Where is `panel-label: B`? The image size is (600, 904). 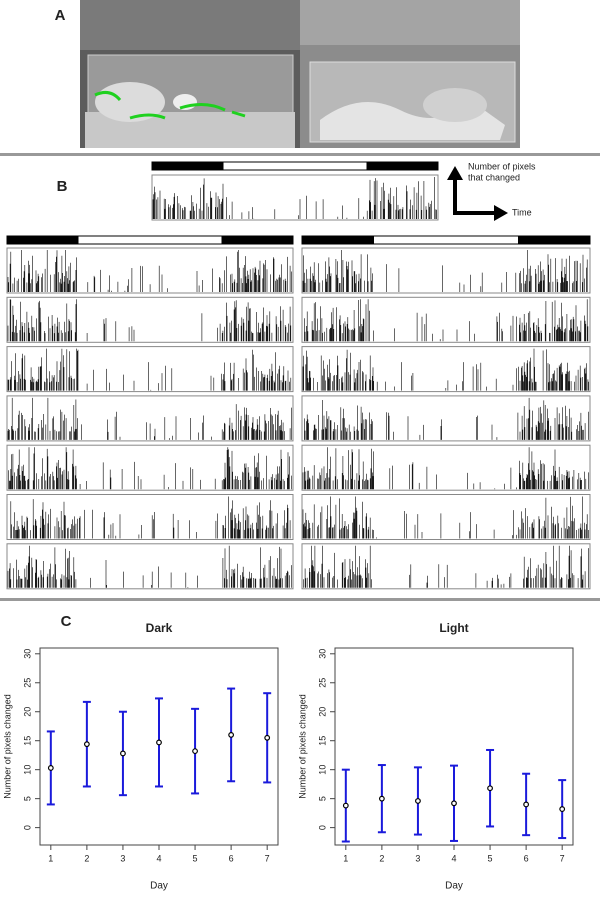
panel-label: B is located at coordinates (62, 186).